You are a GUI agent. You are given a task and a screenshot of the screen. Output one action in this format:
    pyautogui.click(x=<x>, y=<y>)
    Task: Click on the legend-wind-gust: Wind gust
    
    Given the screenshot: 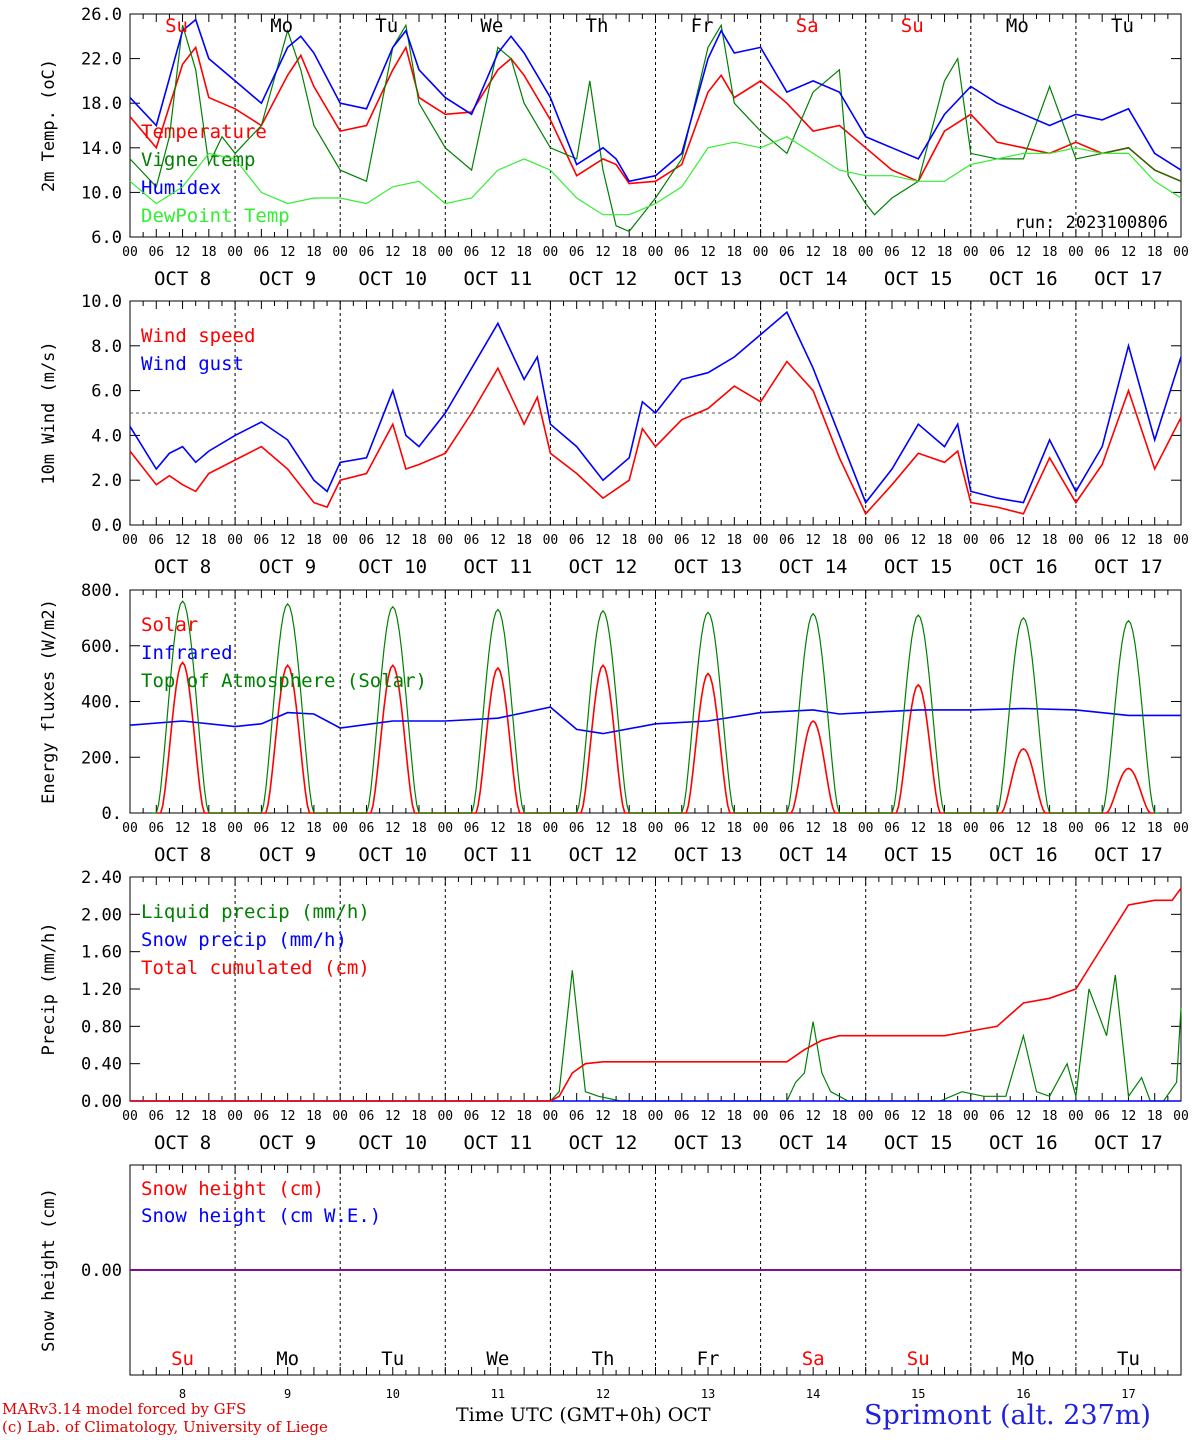 What is the action you would take?
    pyautogui.click(x=192, y=364)
    